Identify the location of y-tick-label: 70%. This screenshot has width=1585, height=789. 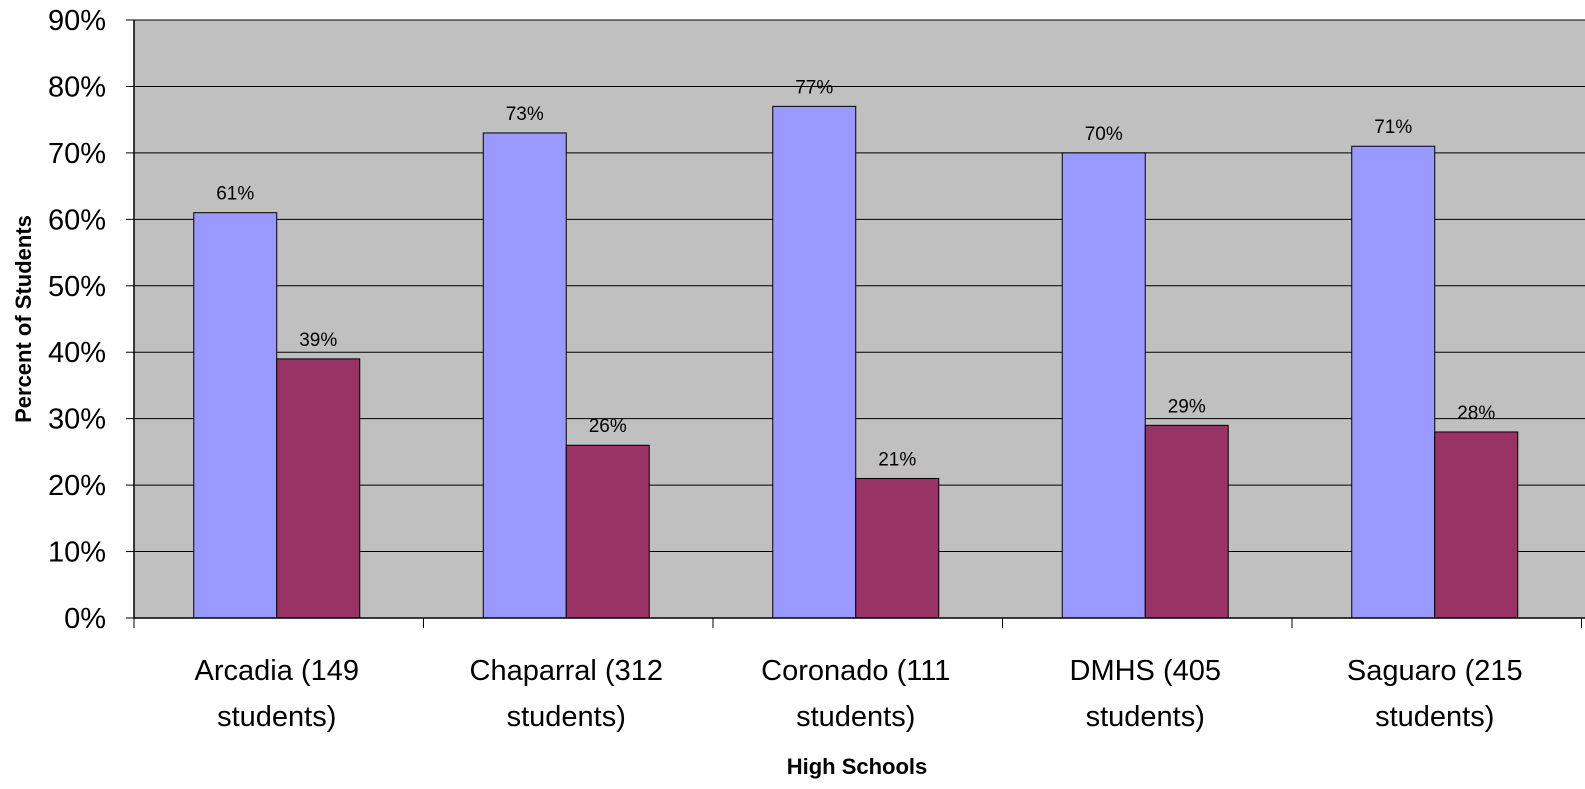
(77, 154).